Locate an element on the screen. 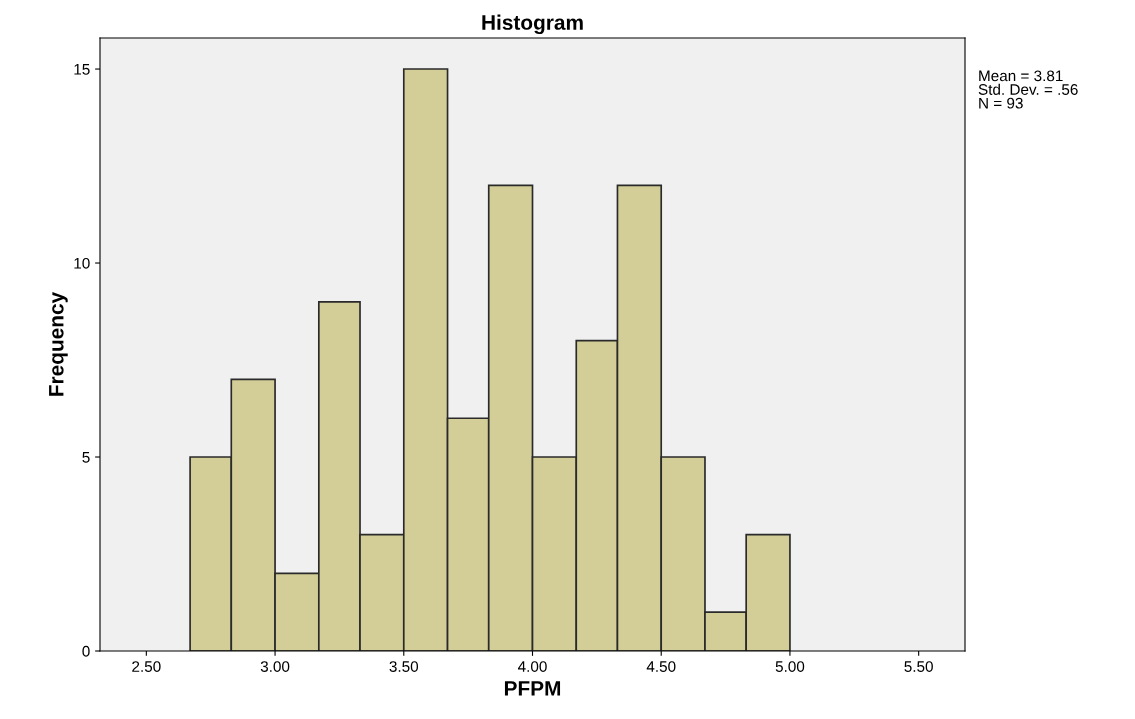  y-axis-title: Frequency is located at coordinates (58, 343).